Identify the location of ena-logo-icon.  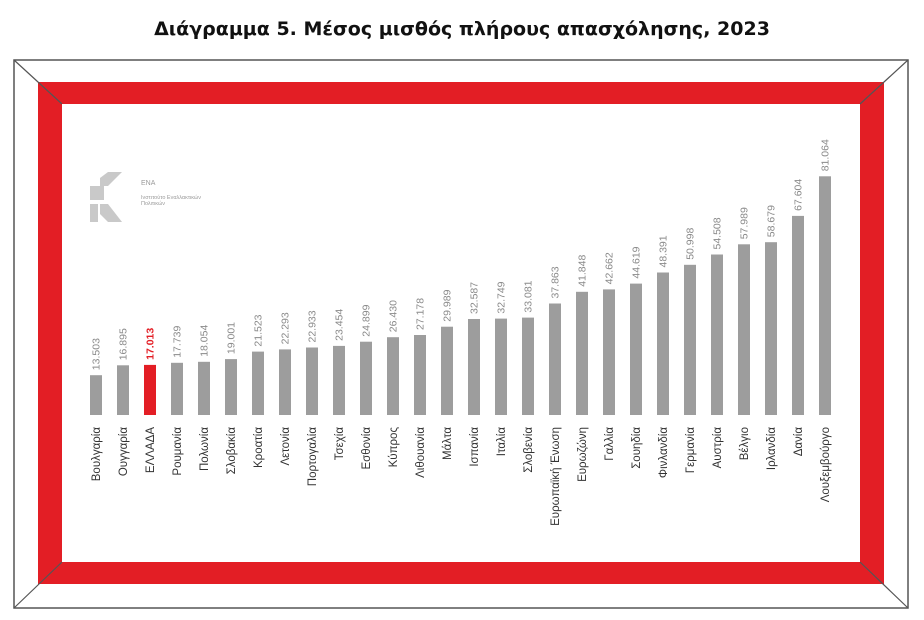
(106, 197).